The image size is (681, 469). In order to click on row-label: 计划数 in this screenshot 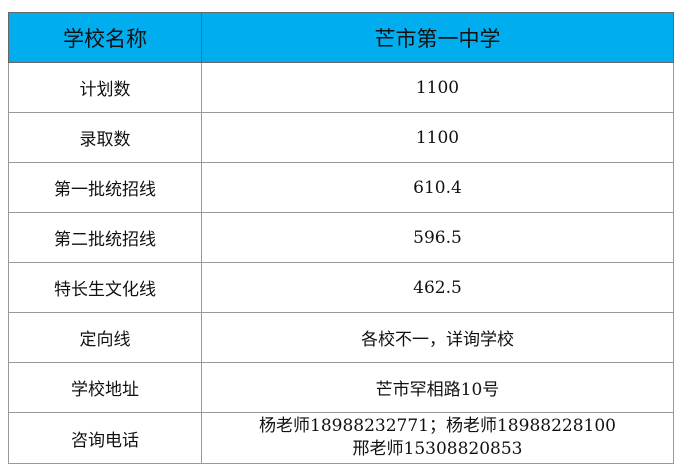, I will do `click(105, 87)`.